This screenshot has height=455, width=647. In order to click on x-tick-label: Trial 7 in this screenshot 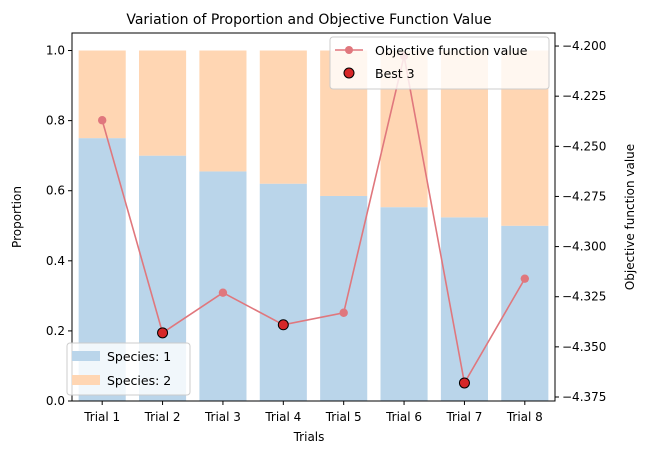, I will do `click(463, 417)`.